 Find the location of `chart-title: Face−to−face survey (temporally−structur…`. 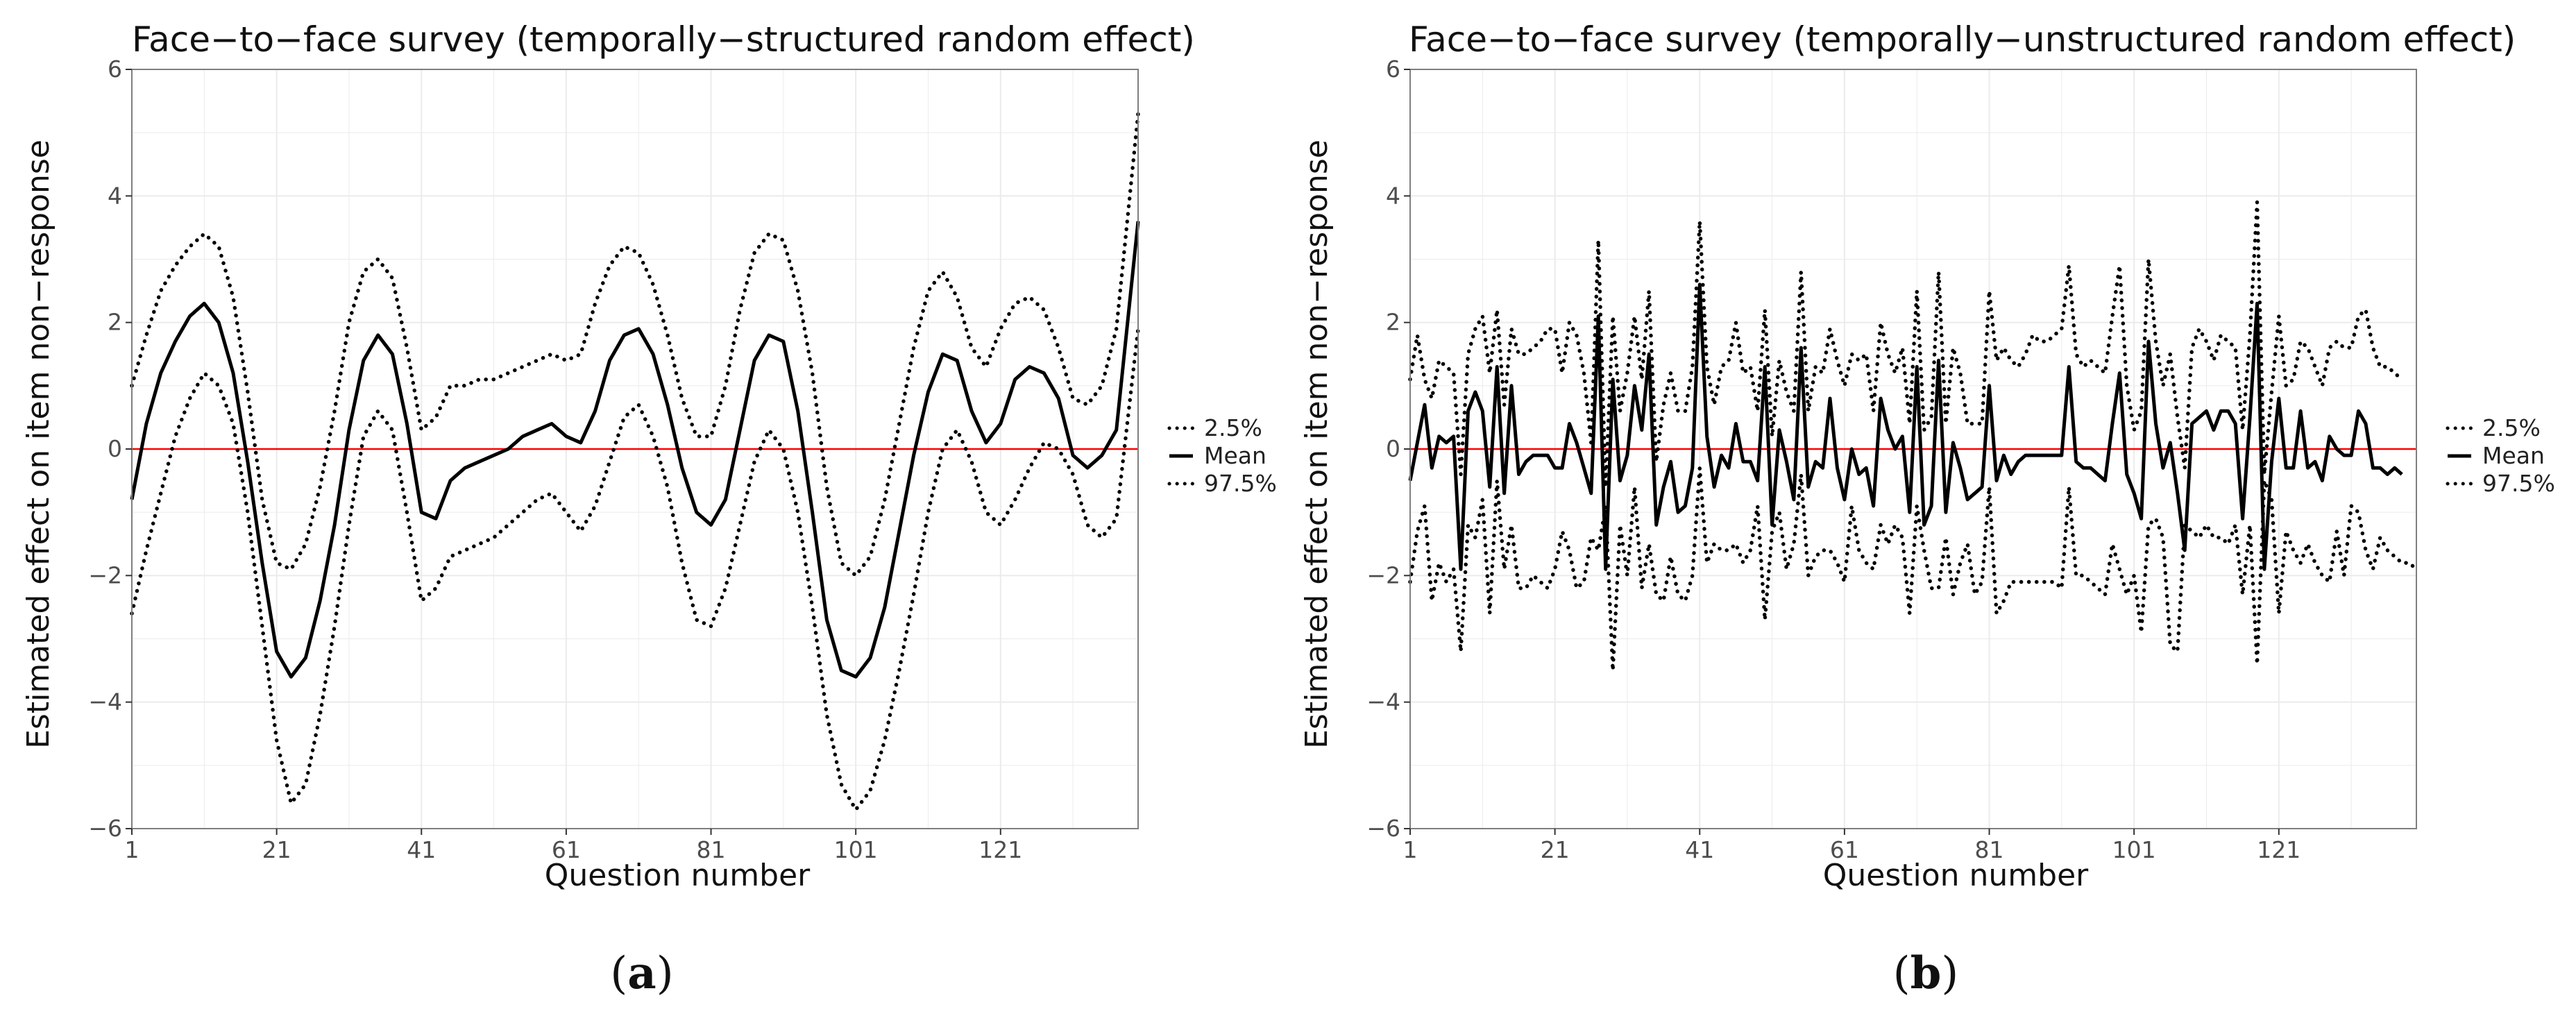

chart-title: Face−to−face survey (temporally−structur… is located at coordinates (663, 39).